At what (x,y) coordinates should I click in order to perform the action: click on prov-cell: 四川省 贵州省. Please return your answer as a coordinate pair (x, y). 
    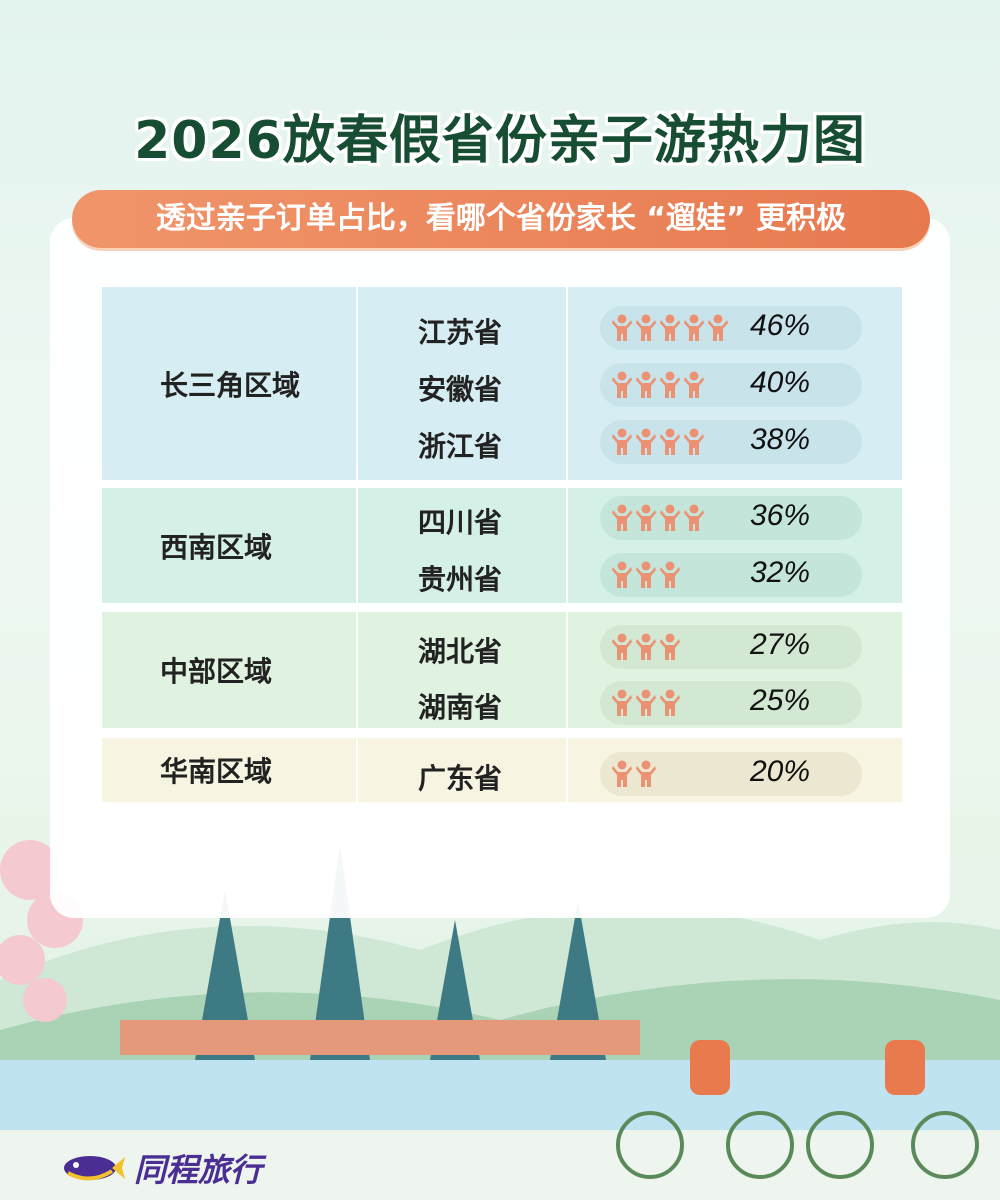
    Looking at the image, I should click on (462, 545).